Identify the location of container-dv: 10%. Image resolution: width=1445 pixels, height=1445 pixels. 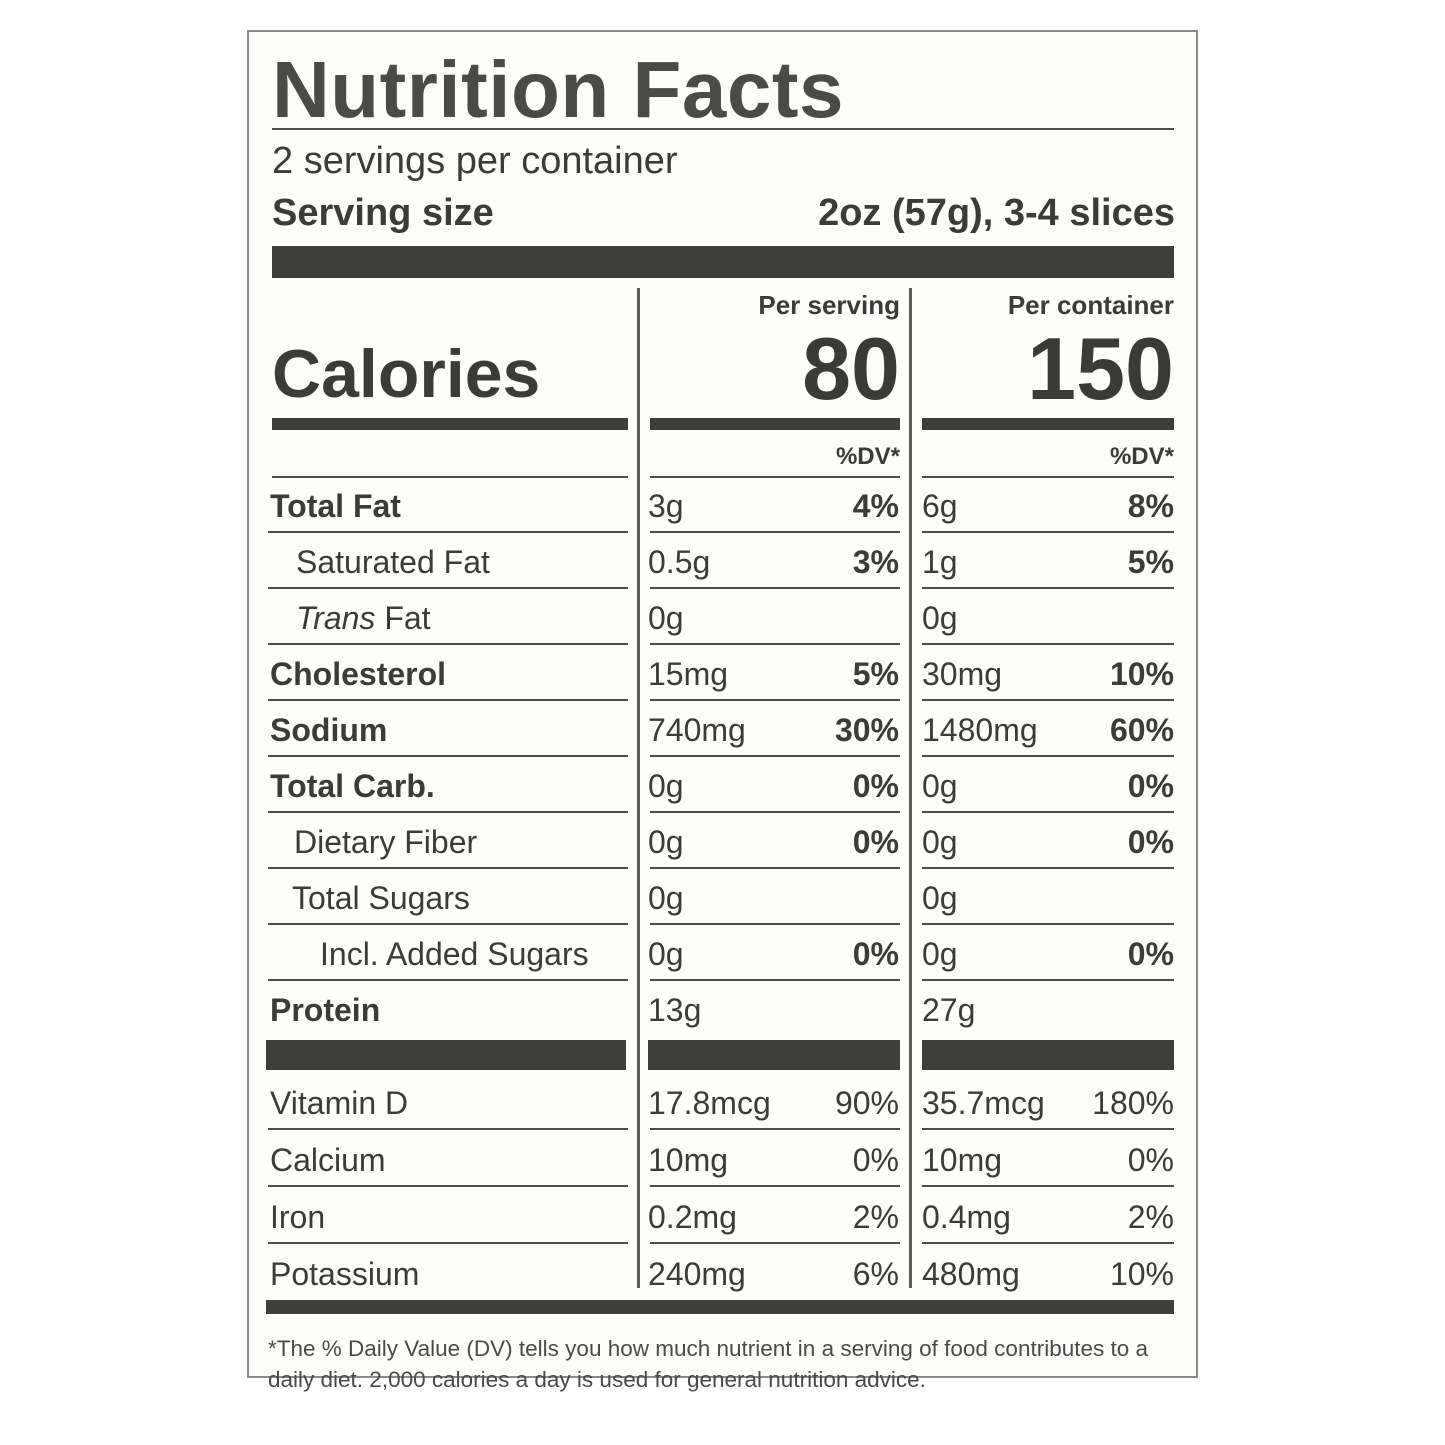
(1141, 674).